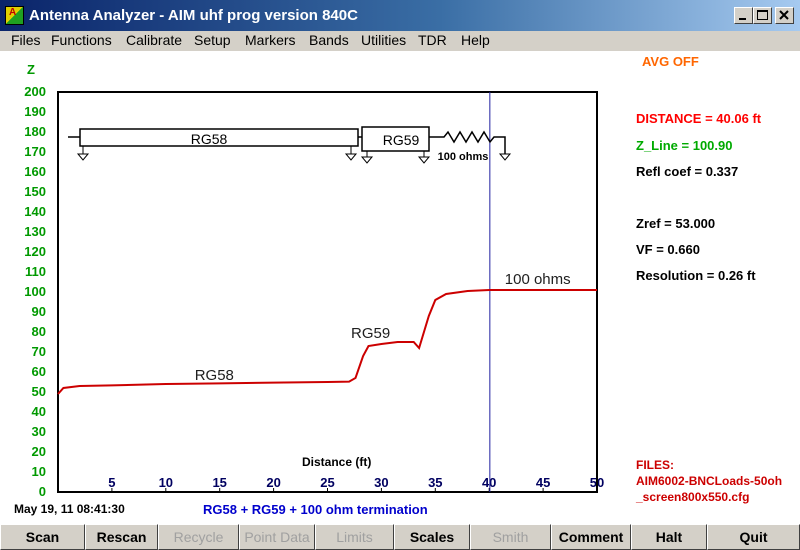 The image size is (800, 550). What do you see at coordinates (597, 482) in the screenshot?
I see `x-tick-label: 50` at bounding box center [597, 482].